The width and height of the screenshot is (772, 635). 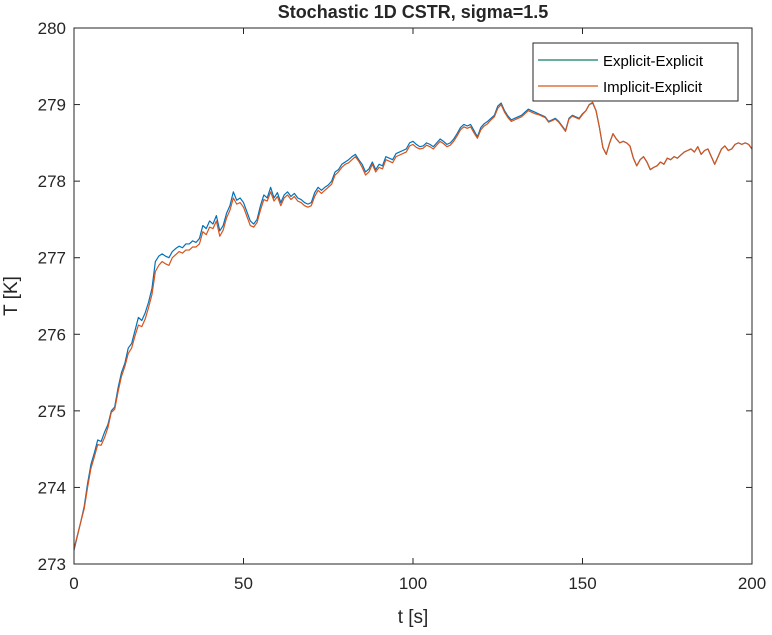 I want to click on legend-box, so click(x=635, y=72).